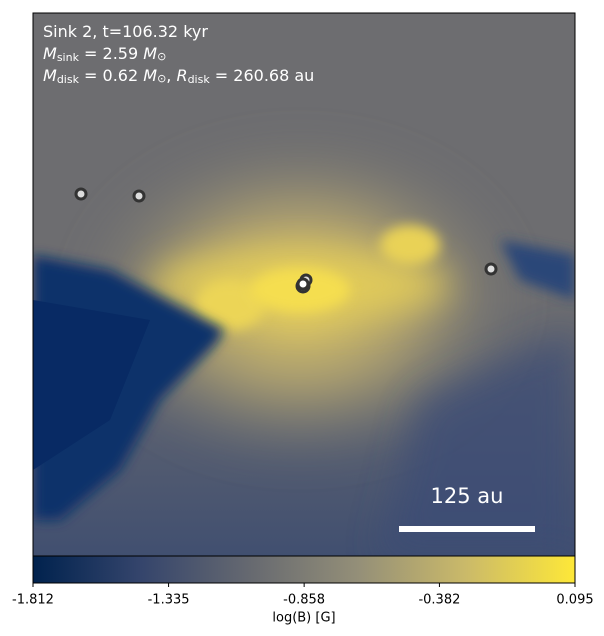 Image resolution: width=604 pixels, height=636 pixels. I want to click on annotation-part: ,, so click(171, 75).